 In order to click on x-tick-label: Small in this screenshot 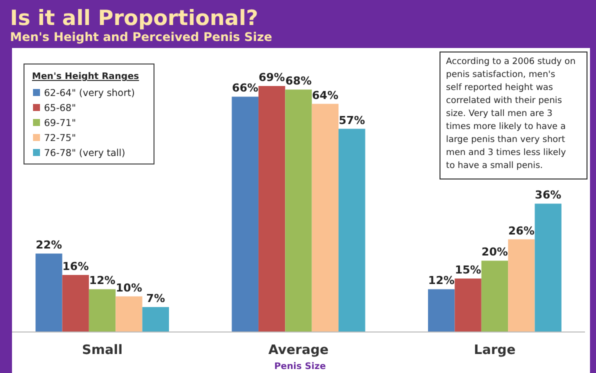, I will do `click(102, 350)`.